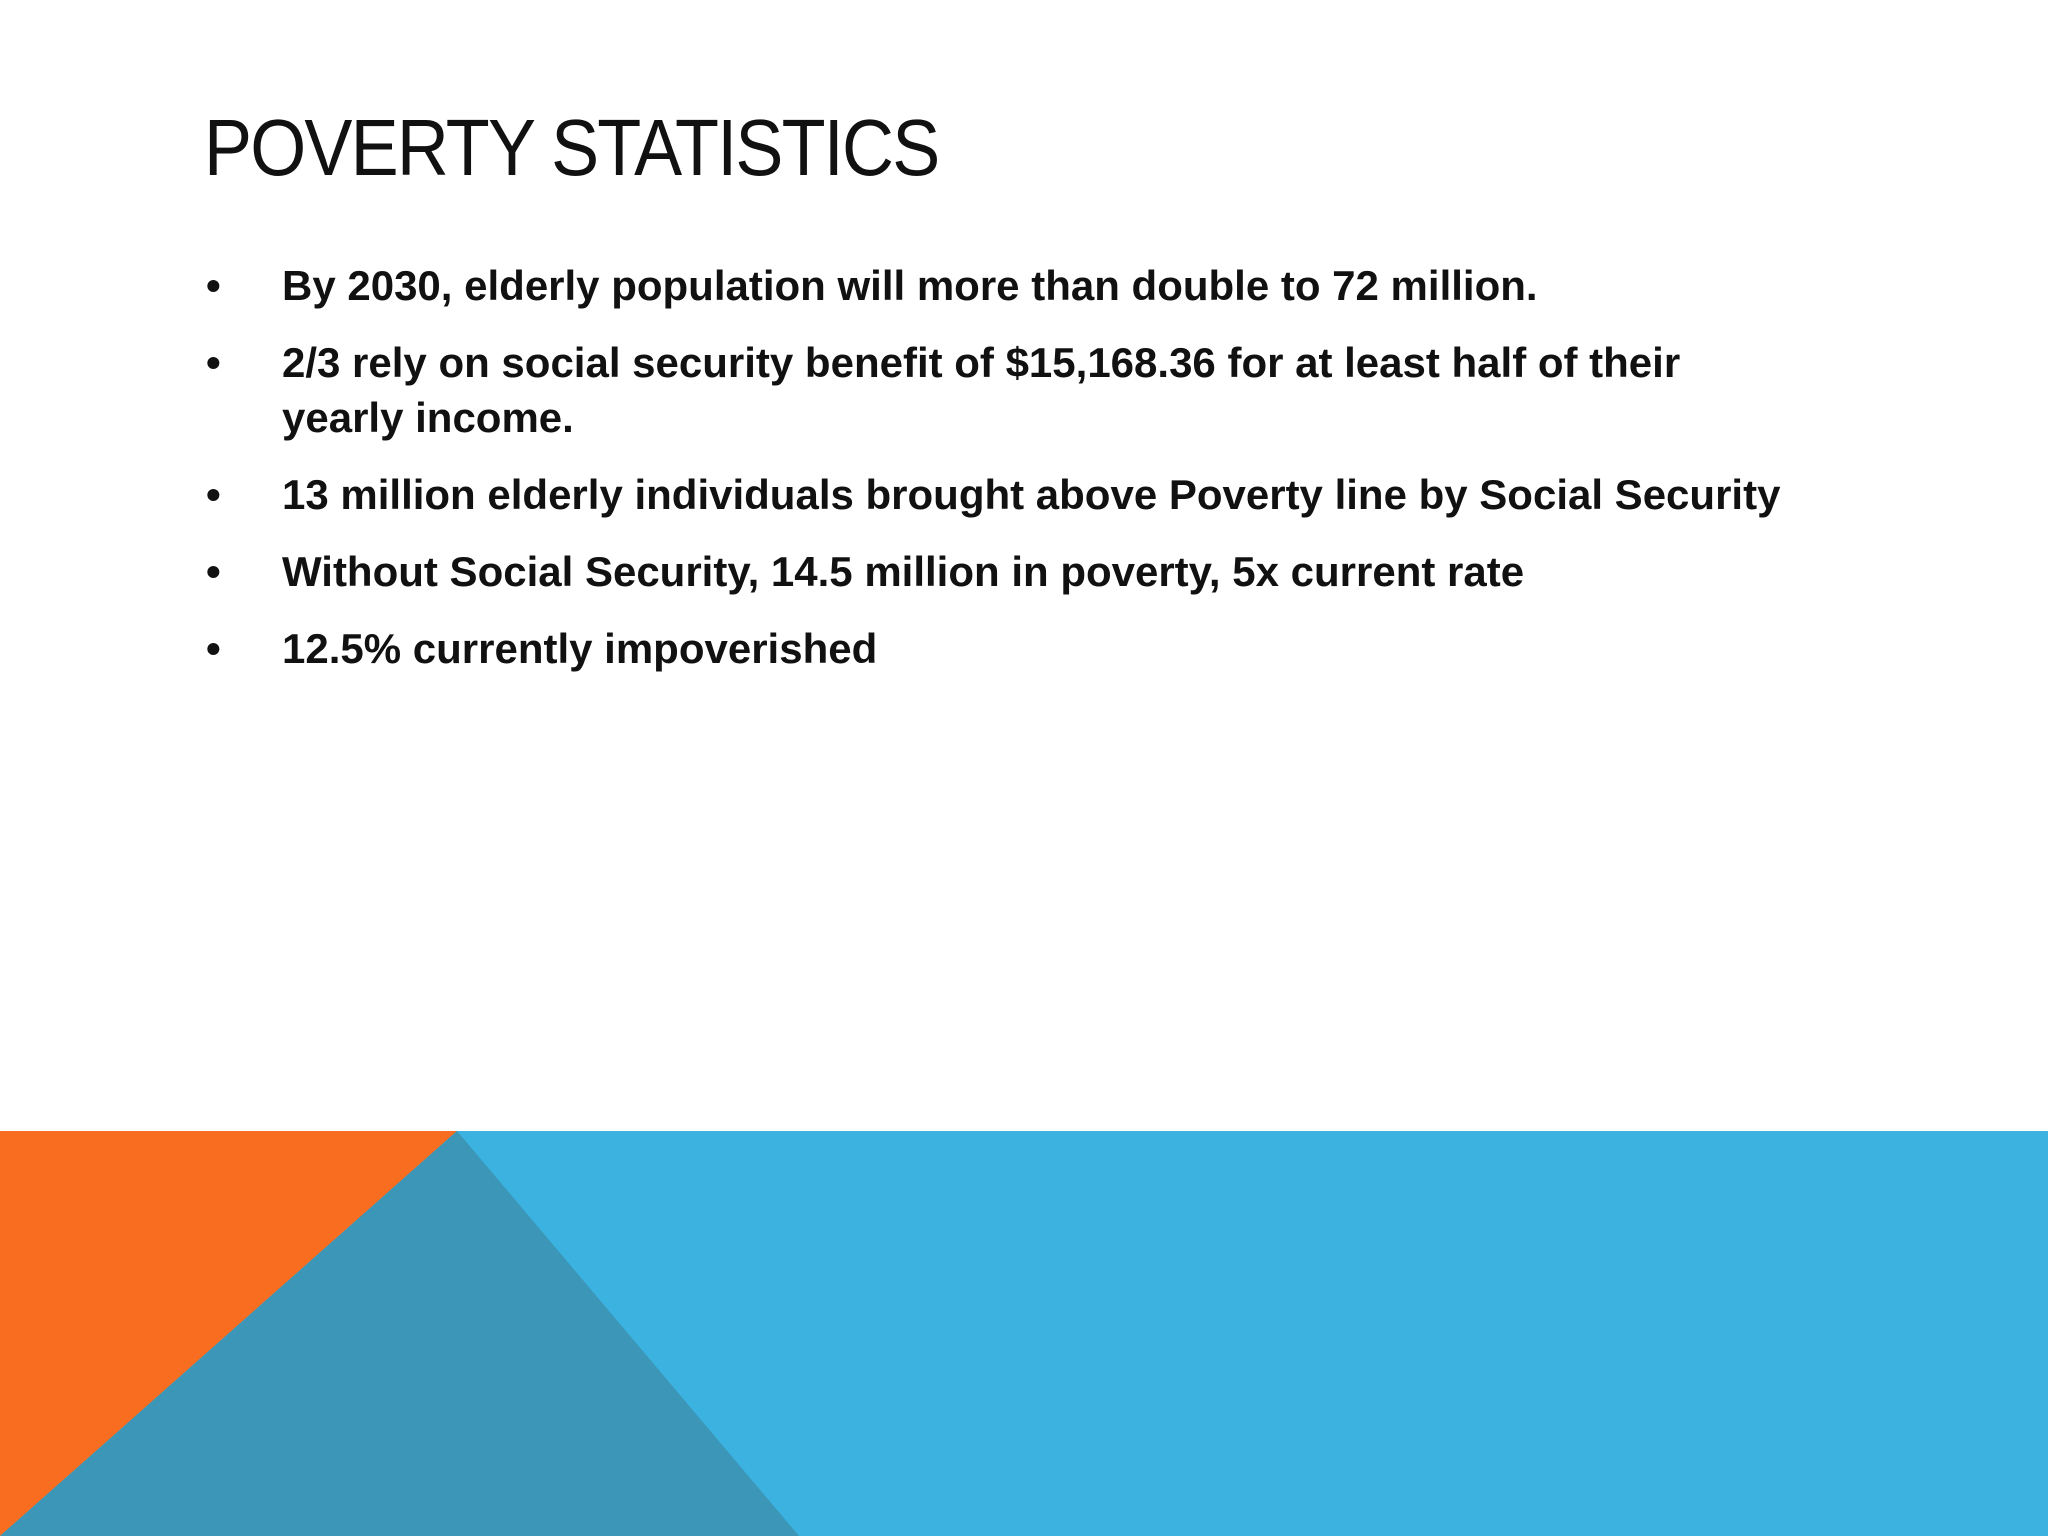  What do you see at coordinates (572, 147) in the screenshot?
I see `slide-title: POVERTY STATISTICS` at bounding box center [572, 147].